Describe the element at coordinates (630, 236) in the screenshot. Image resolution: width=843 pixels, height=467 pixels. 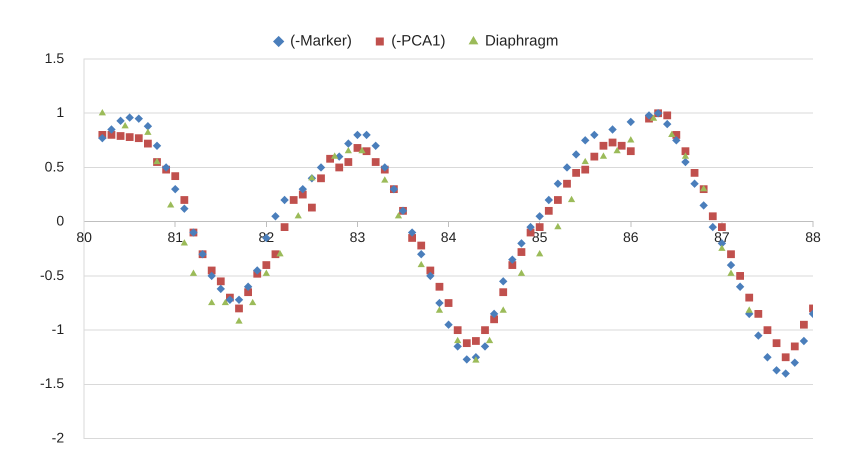
I see `x-tick-label: 86` at that location.